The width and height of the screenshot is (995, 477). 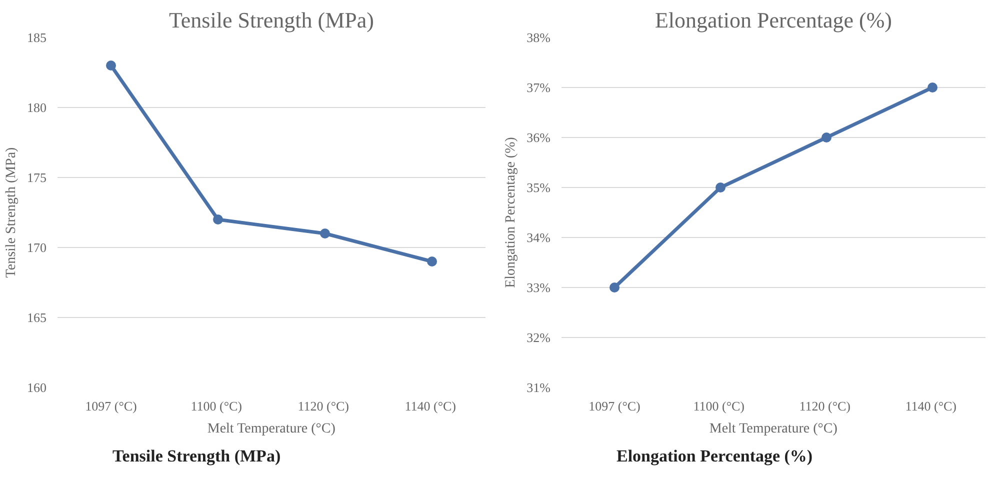 I want to click on y-tick-label: 31%, so click(x=538, y=387).